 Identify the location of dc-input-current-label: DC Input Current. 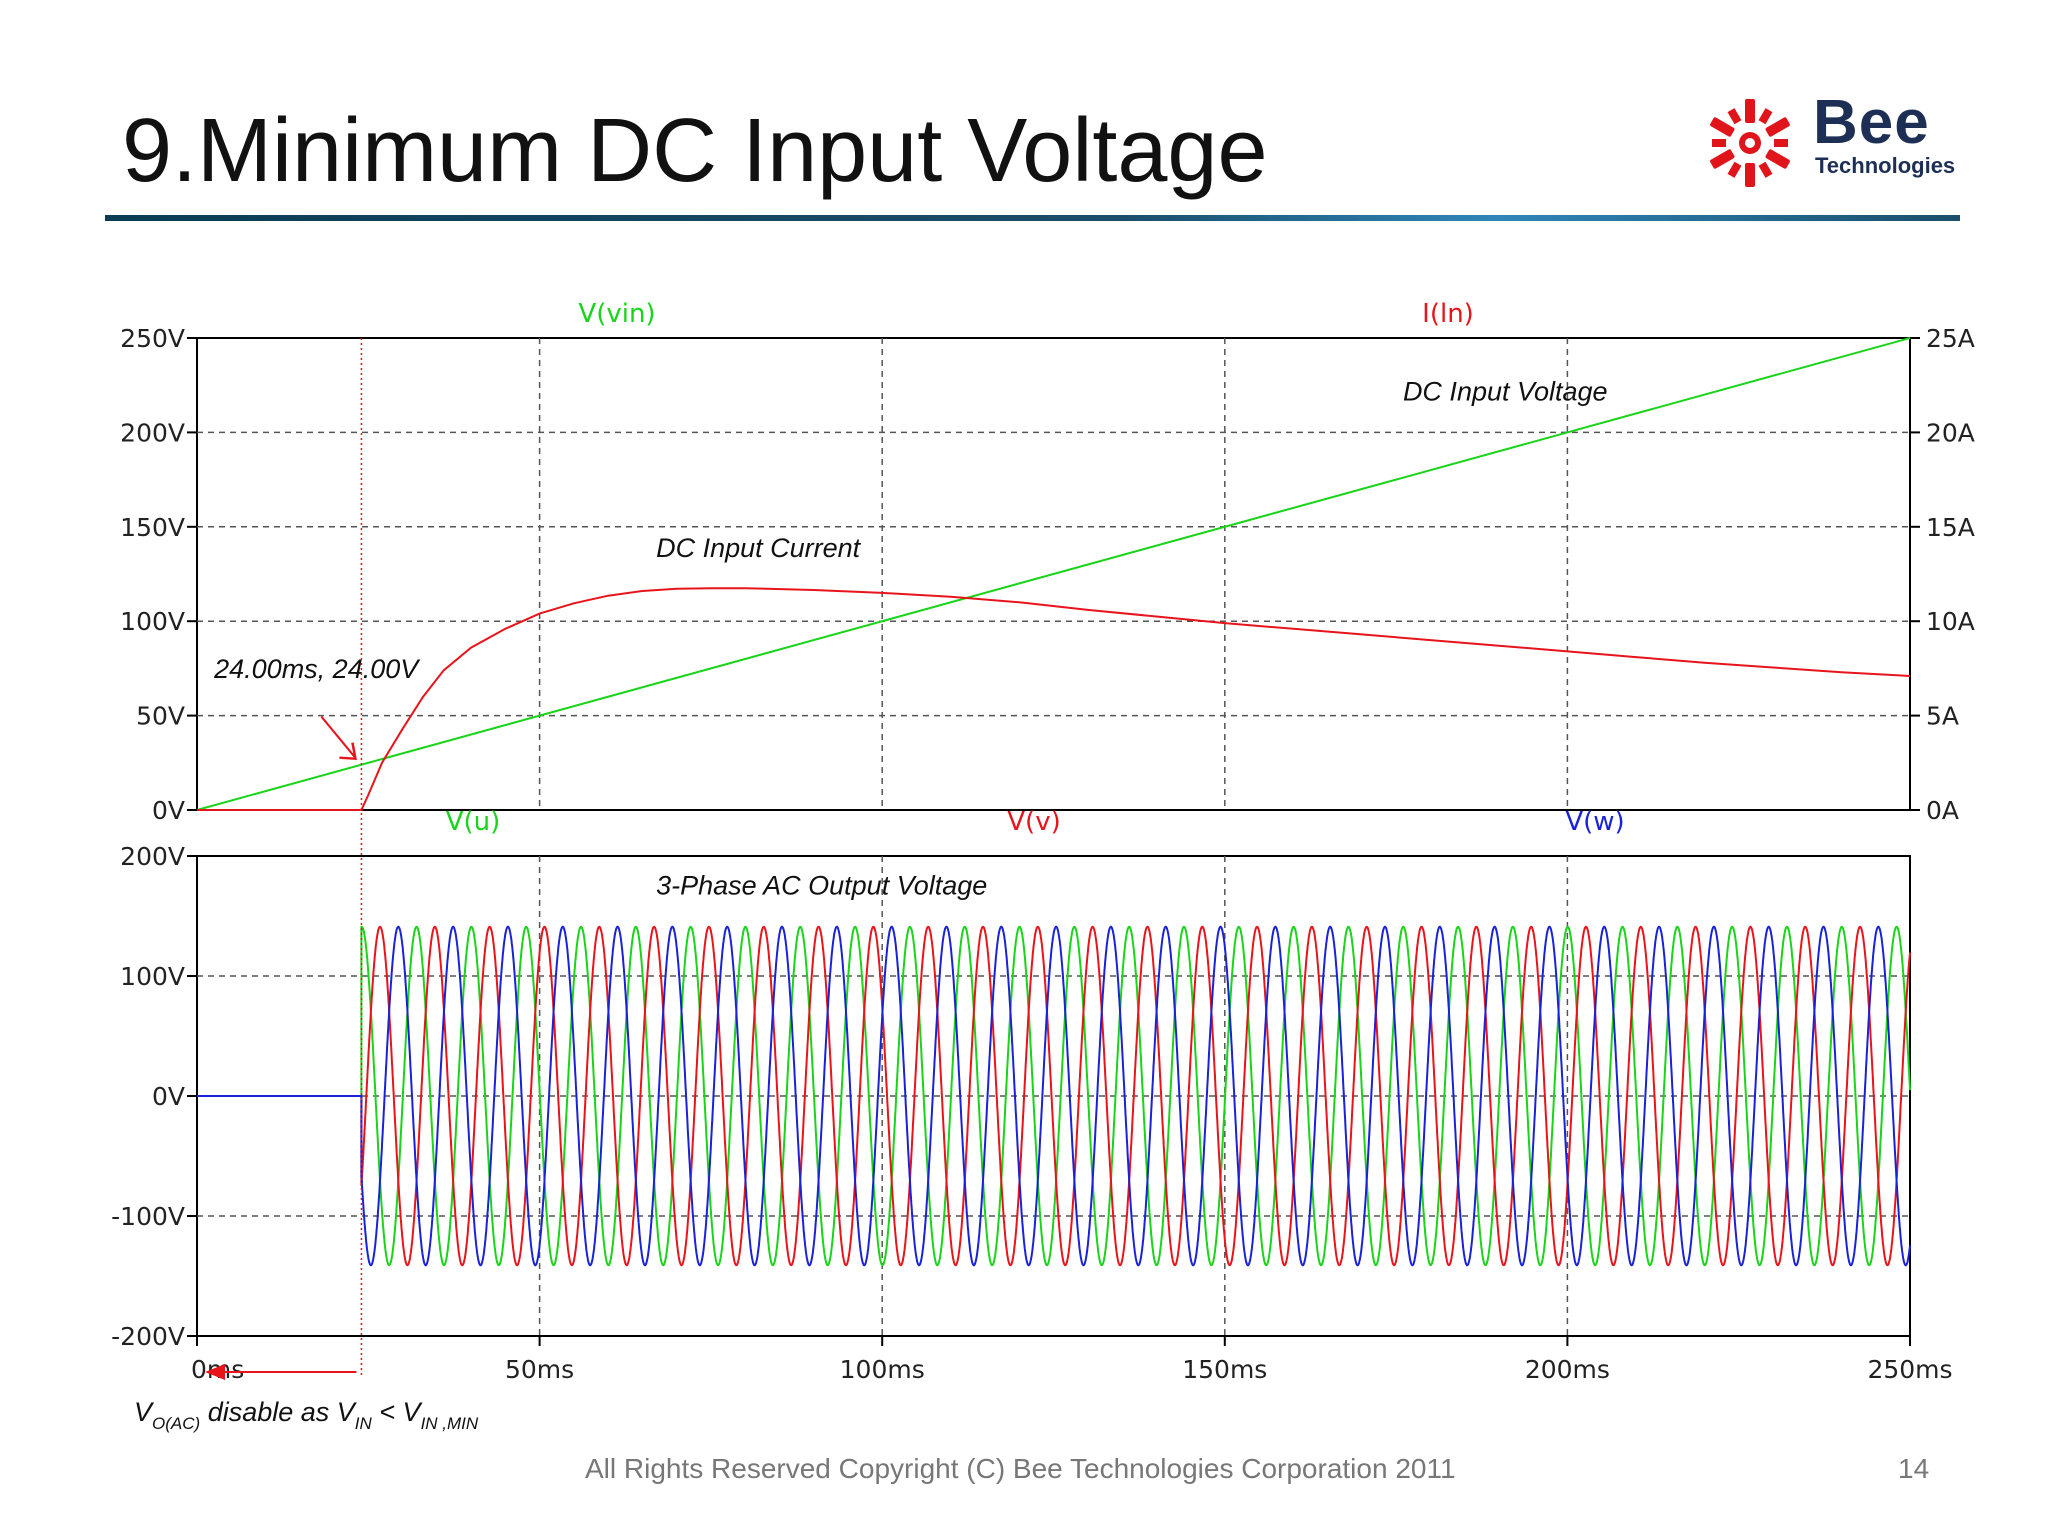
(759, 548).